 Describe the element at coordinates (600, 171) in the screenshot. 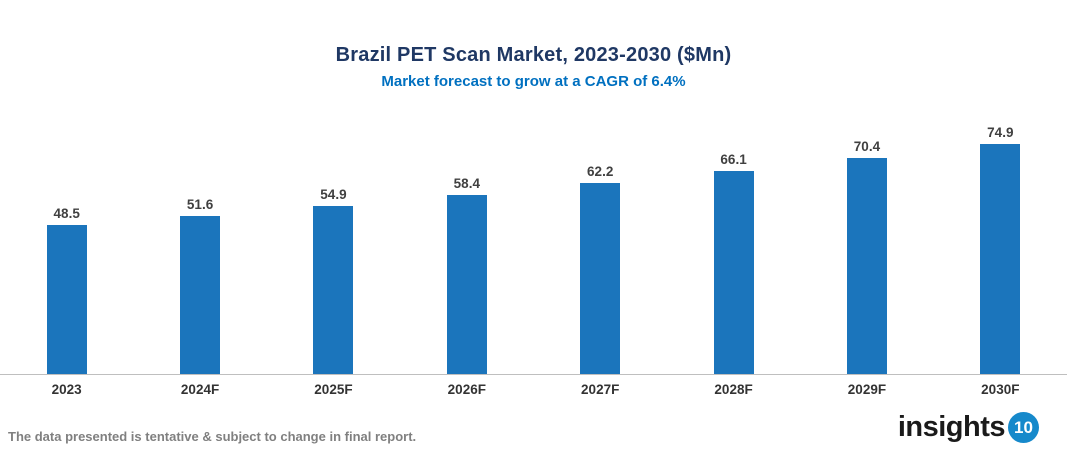

I see `bar-value-label: 62.2` at that location.